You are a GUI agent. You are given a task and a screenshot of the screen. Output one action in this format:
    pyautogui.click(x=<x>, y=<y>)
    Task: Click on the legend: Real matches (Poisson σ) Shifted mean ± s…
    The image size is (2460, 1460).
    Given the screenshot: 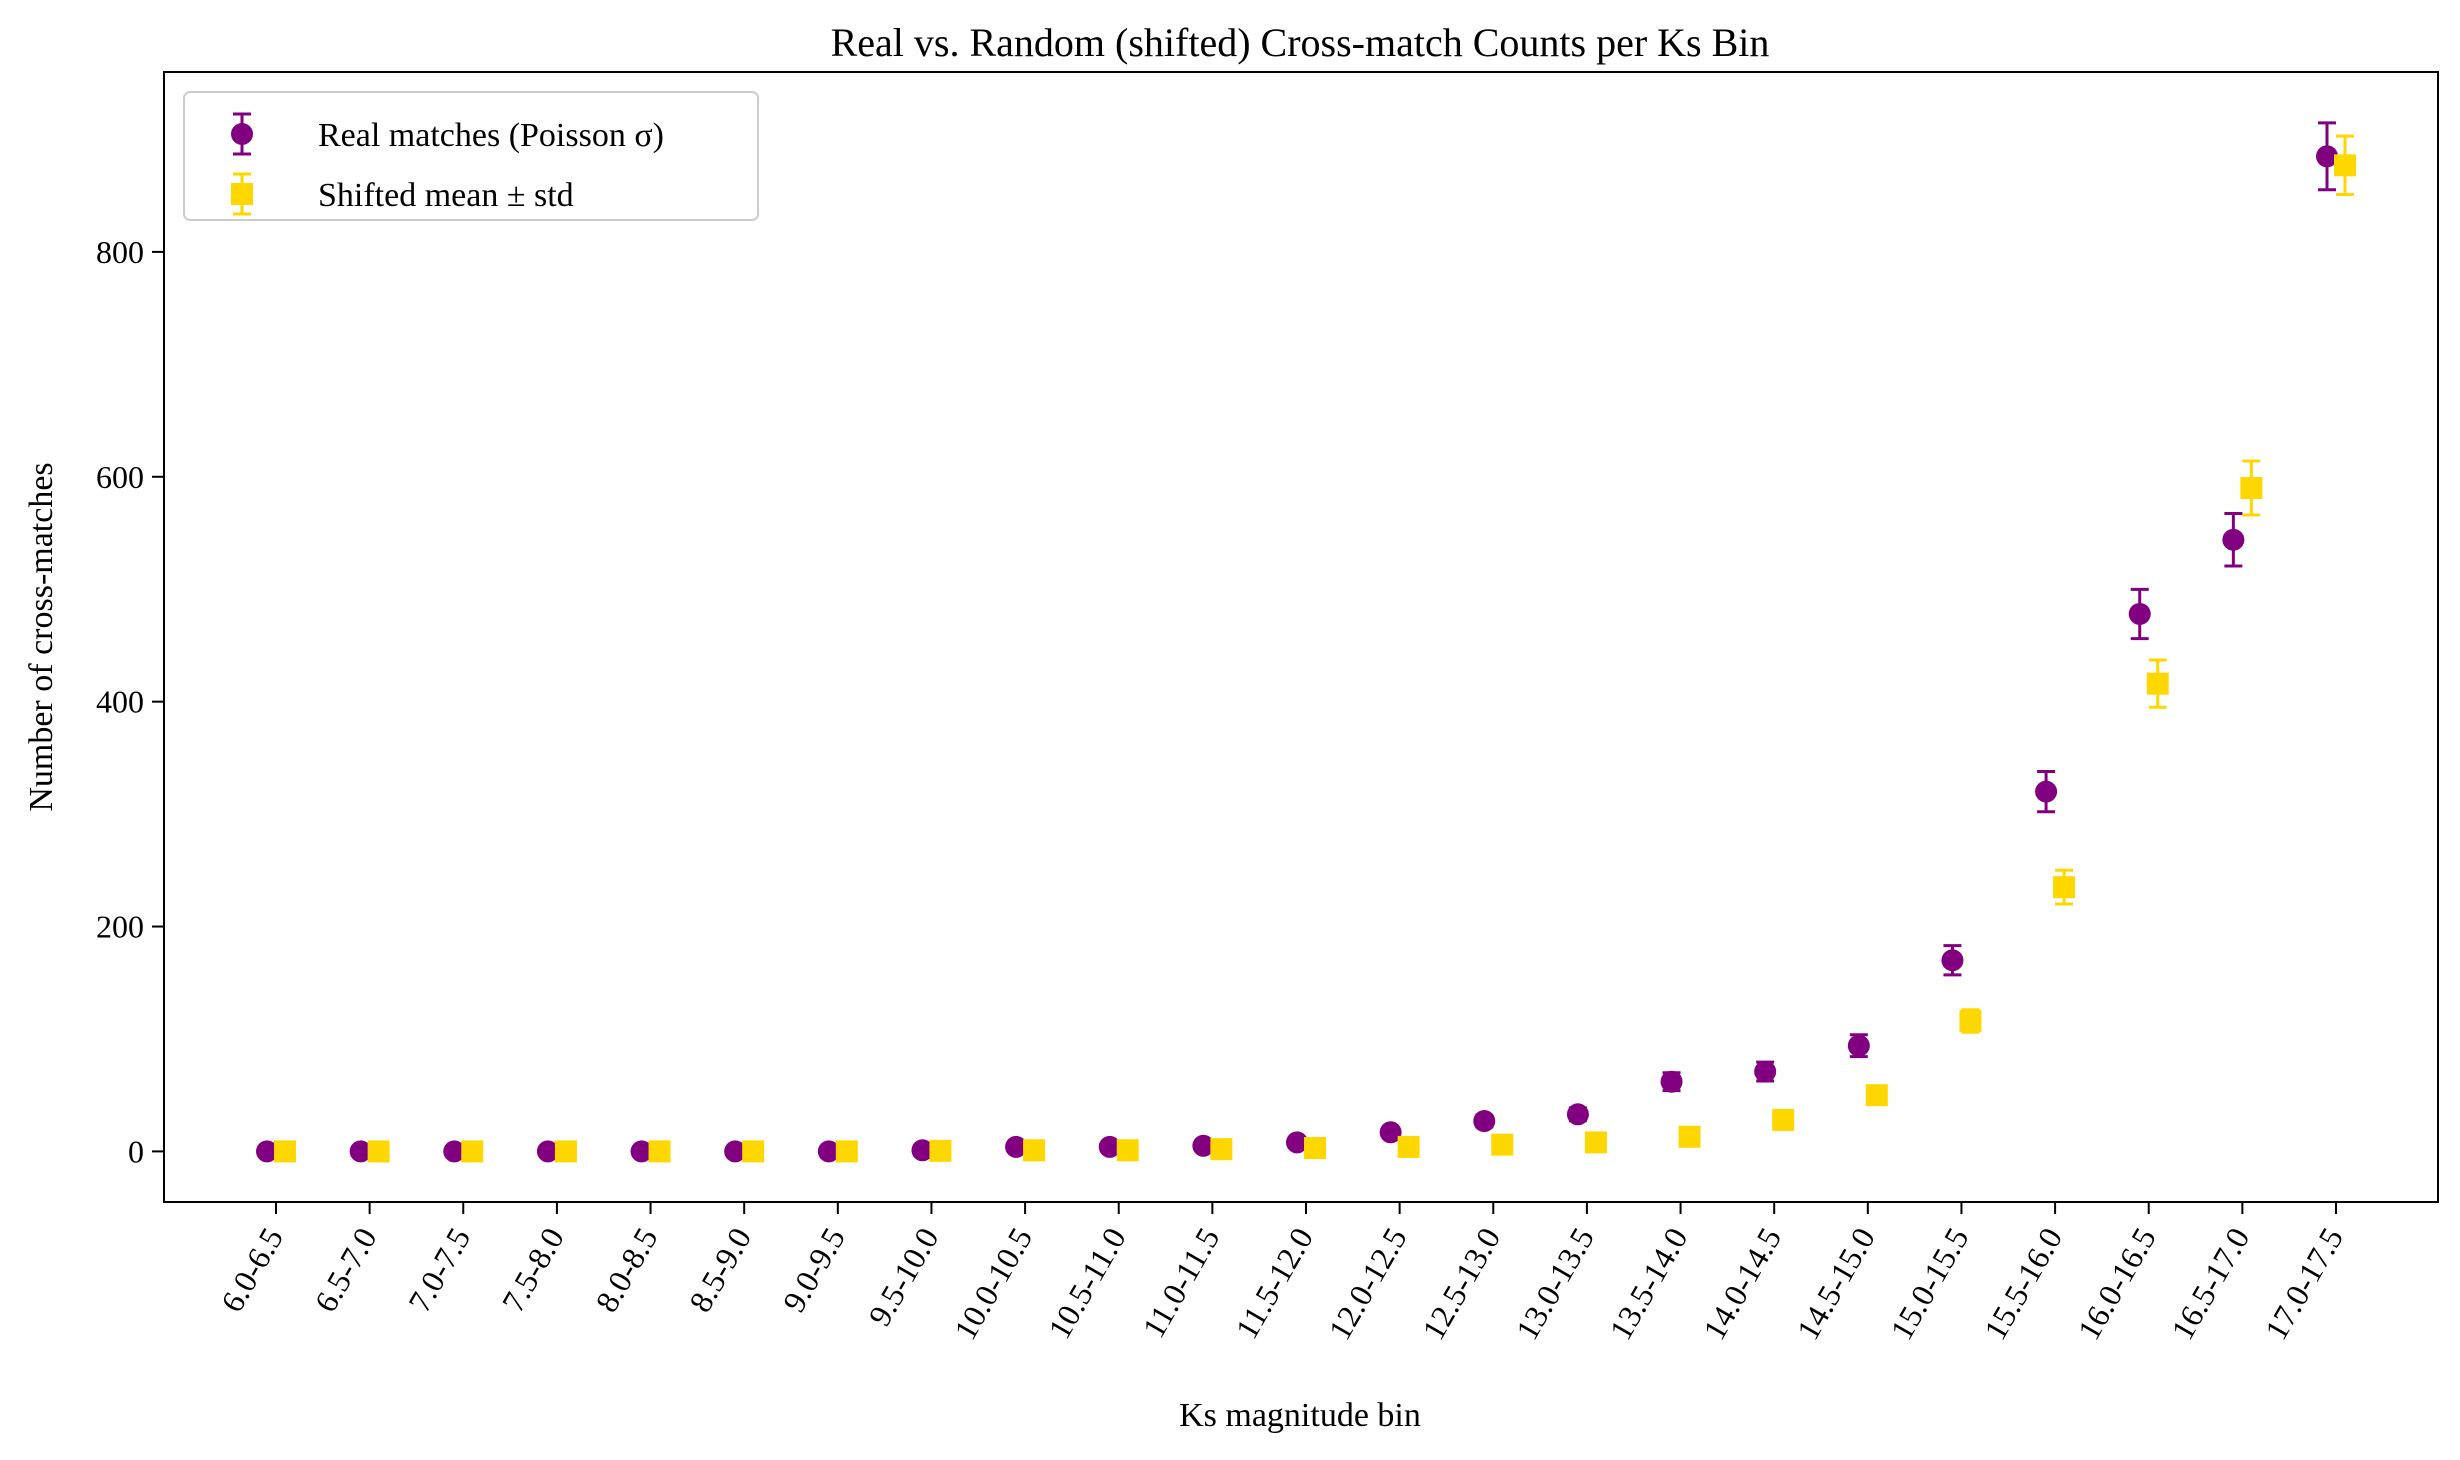 What is the action you would take?
    pyautogui.click(x=471, y=156)
    